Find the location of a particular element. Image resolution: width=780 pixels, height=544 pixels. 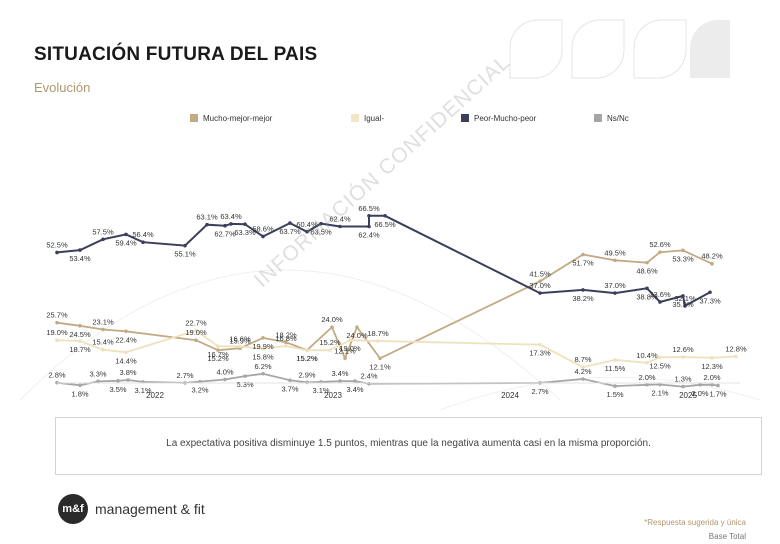

data-label: 8.7% is located at coordinates (582, 359).